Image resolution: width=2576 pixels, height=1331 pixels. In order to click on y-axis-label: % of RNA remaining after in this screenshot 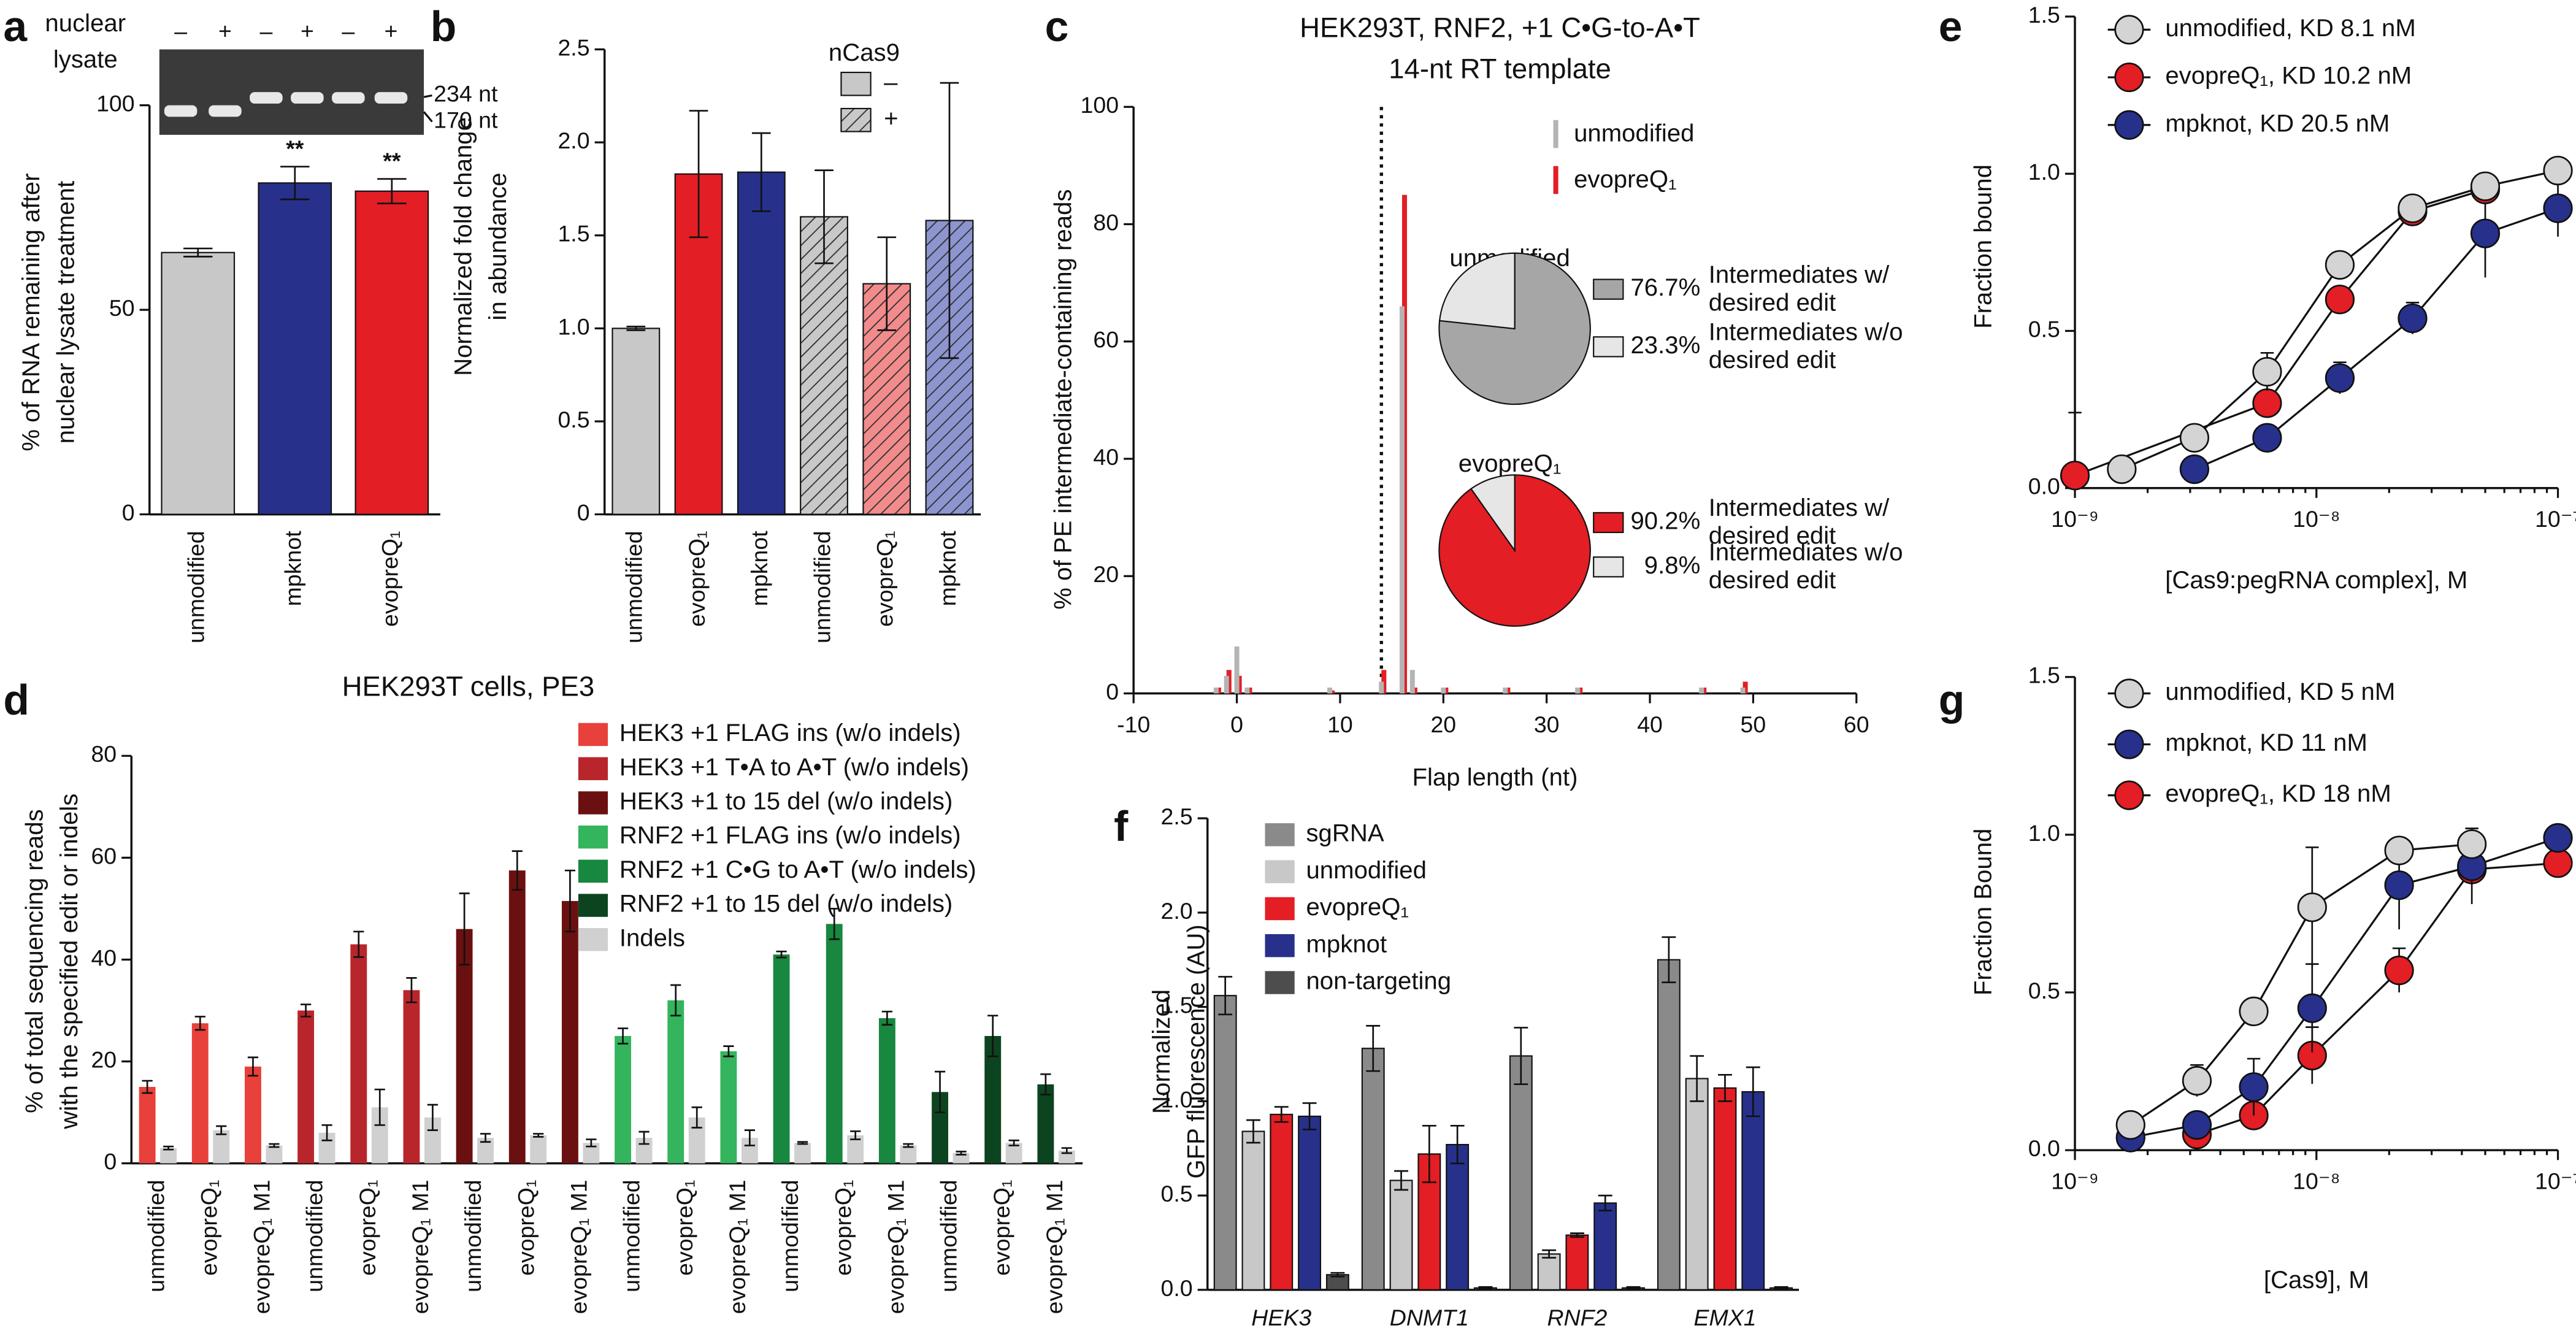, I will do `click(31, 312)`.